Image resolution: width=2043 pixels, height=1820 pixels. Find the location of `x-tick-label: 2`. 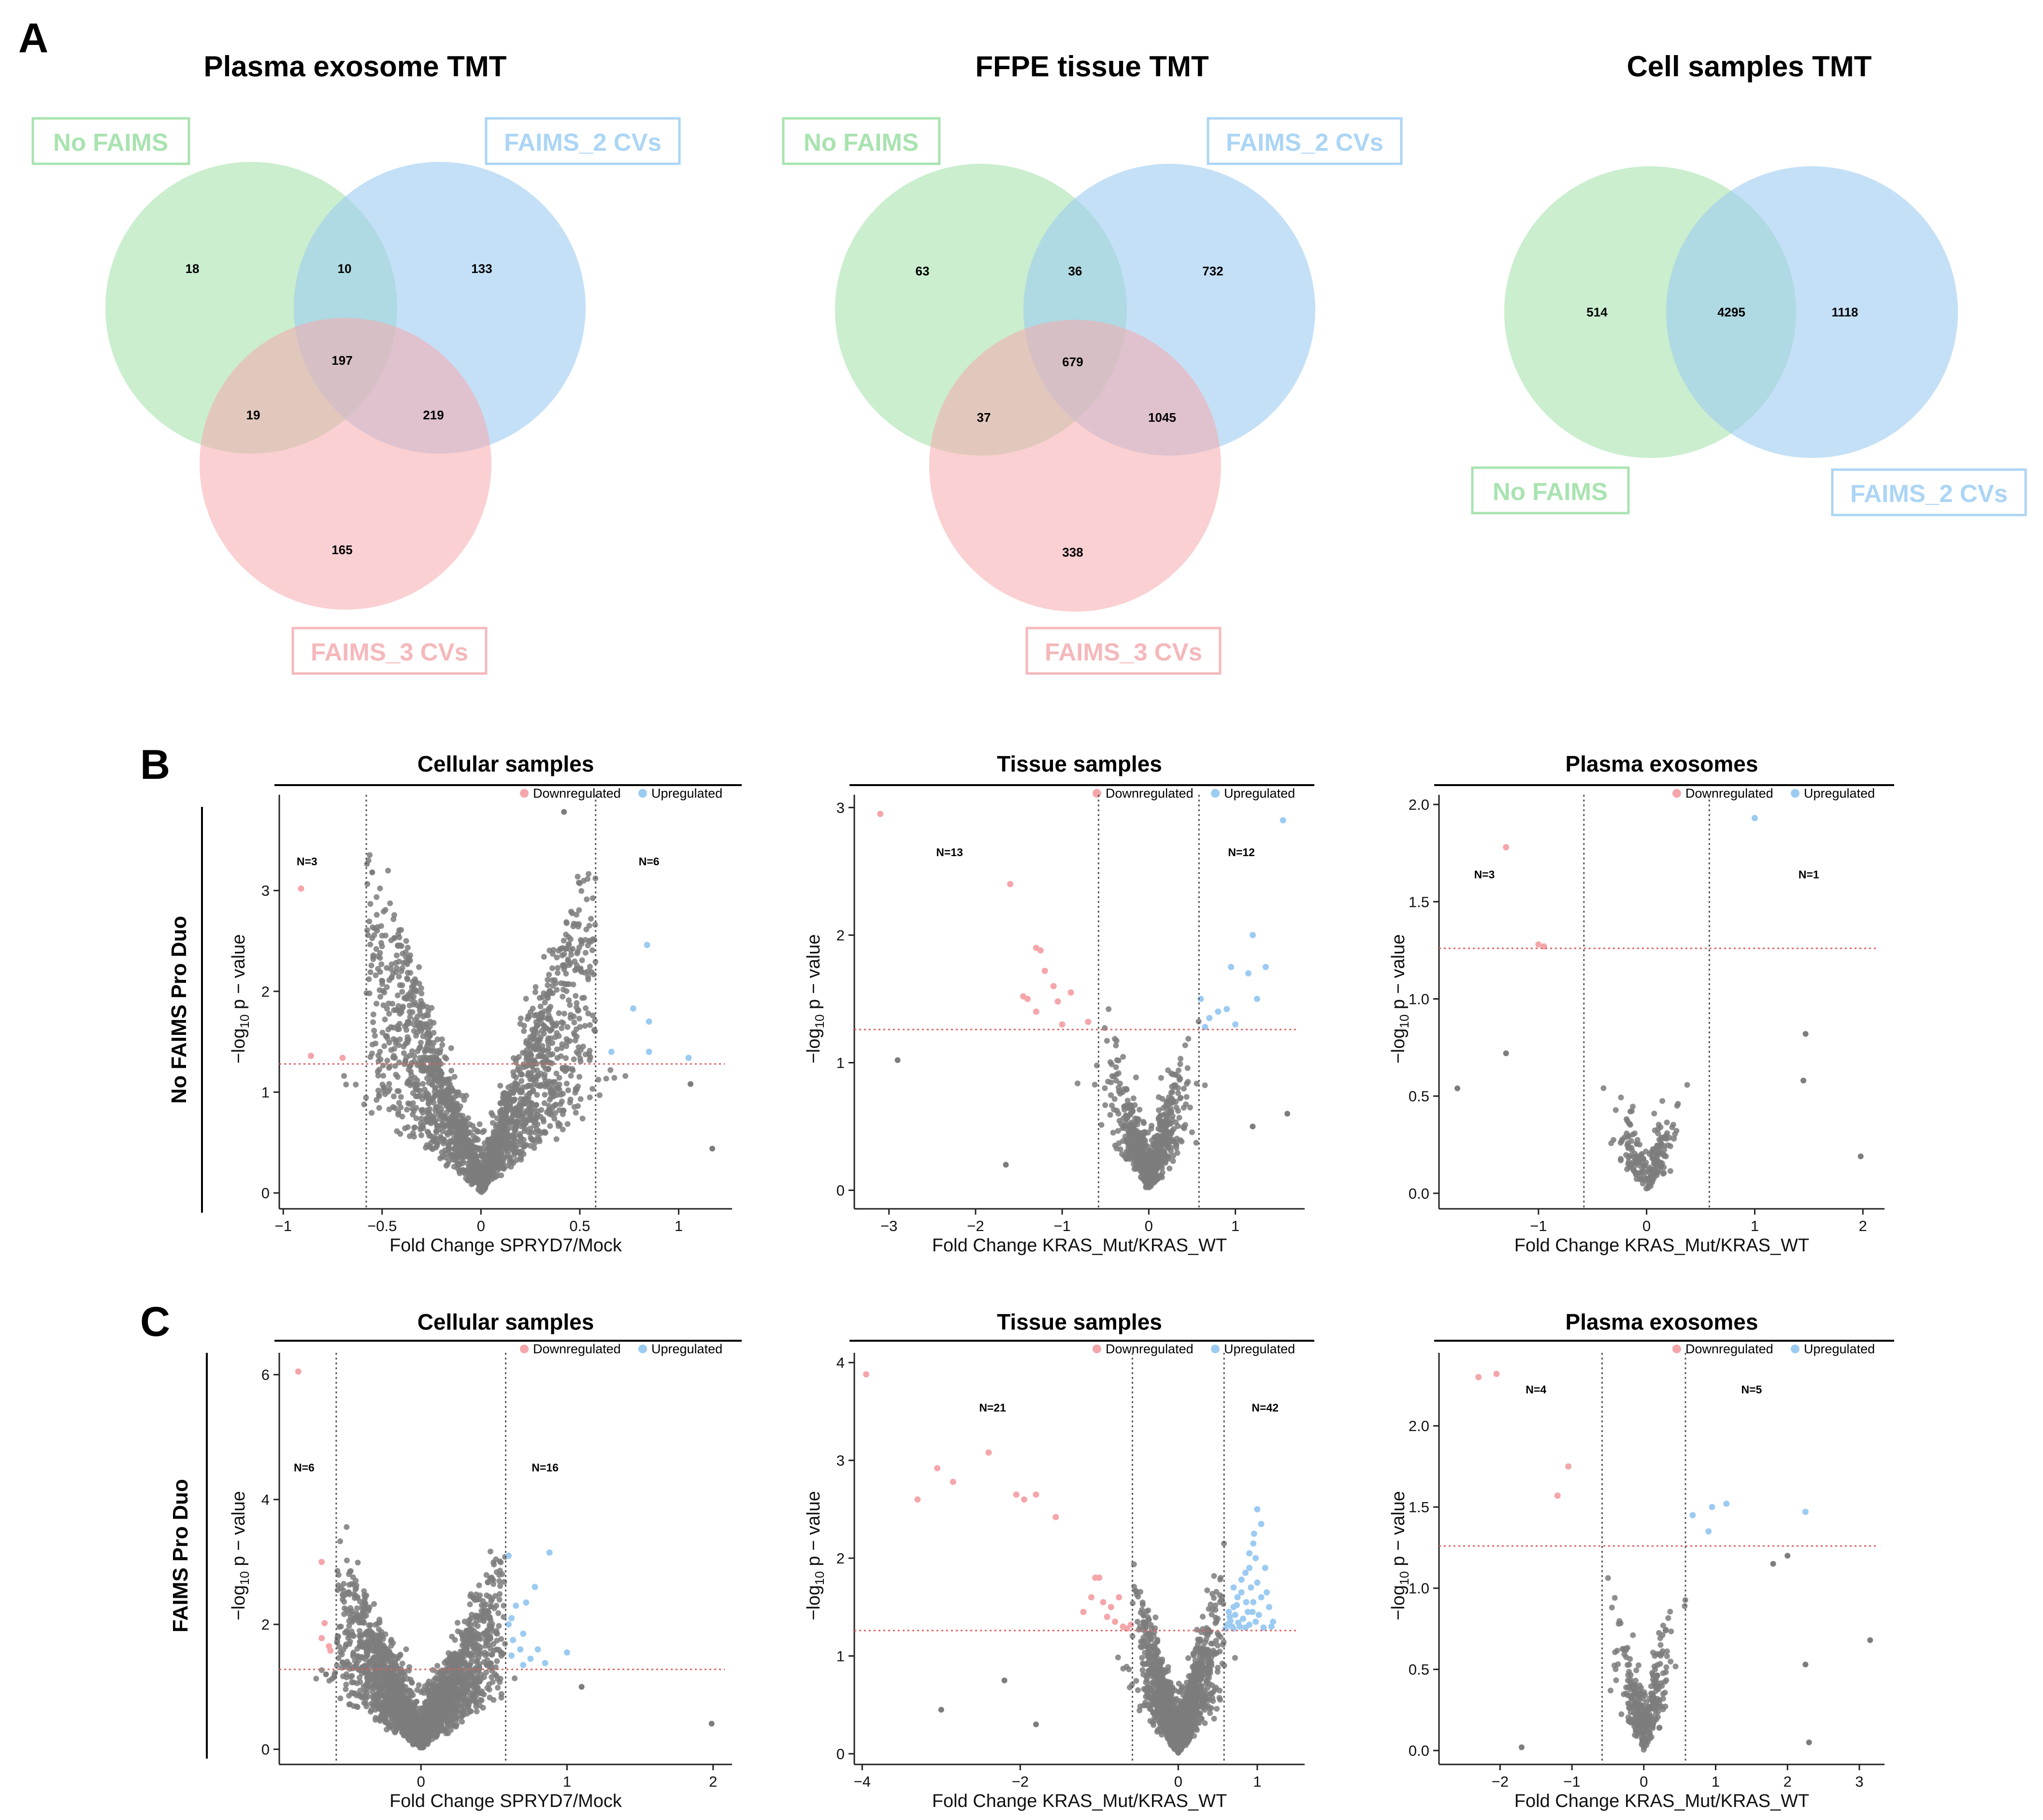

x-tick-label: 2 is located at coordinates (1863, 1226).